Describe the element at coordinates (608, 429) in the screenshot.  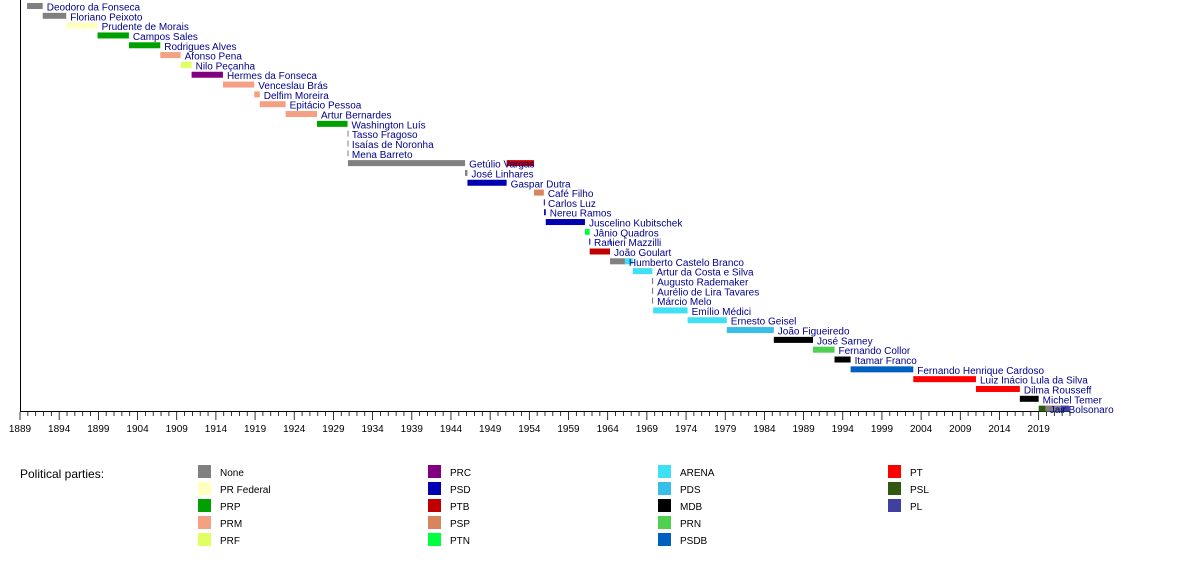
I see `x-tick-label: 1964` at that location.